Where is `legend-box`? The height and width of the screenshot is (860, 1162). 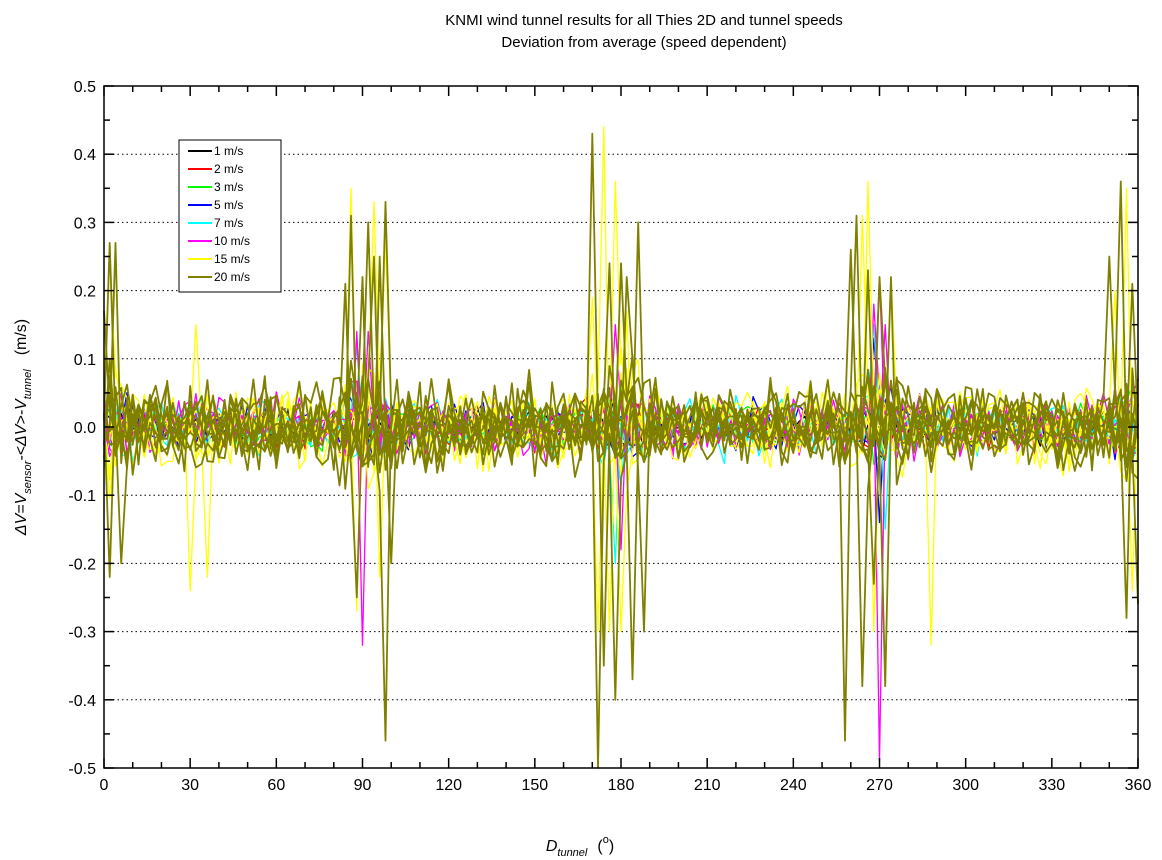
legend-box is located at coordinates (230, 216).